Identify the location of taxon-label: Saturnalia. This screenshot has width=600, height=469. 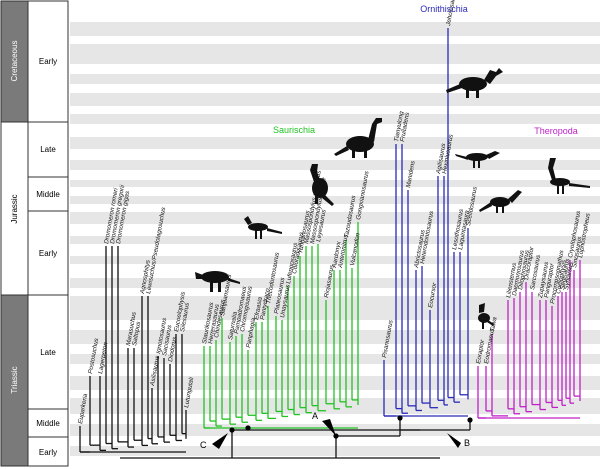
(233, 326).